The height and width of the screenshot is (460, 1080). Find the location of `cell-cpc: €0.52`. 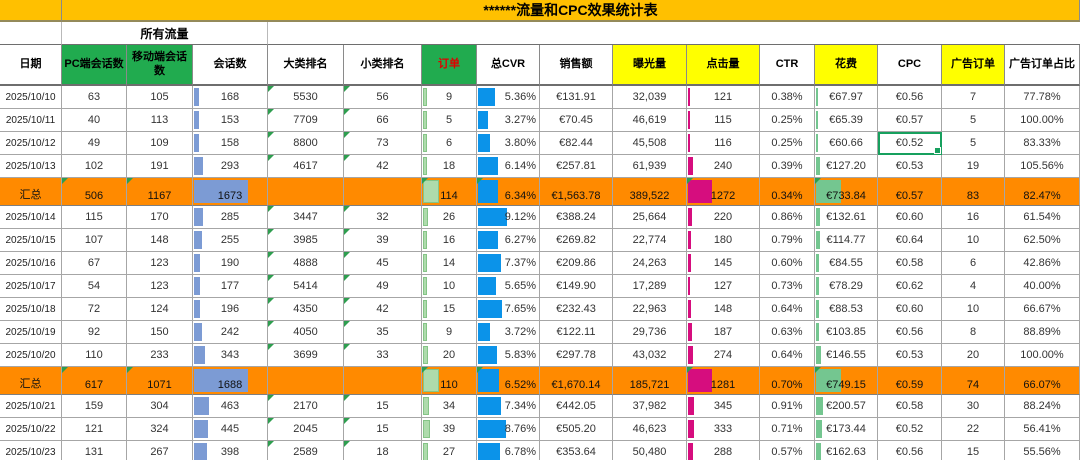

cell-cpc: €0.52 is located at coordinates (910, 429).